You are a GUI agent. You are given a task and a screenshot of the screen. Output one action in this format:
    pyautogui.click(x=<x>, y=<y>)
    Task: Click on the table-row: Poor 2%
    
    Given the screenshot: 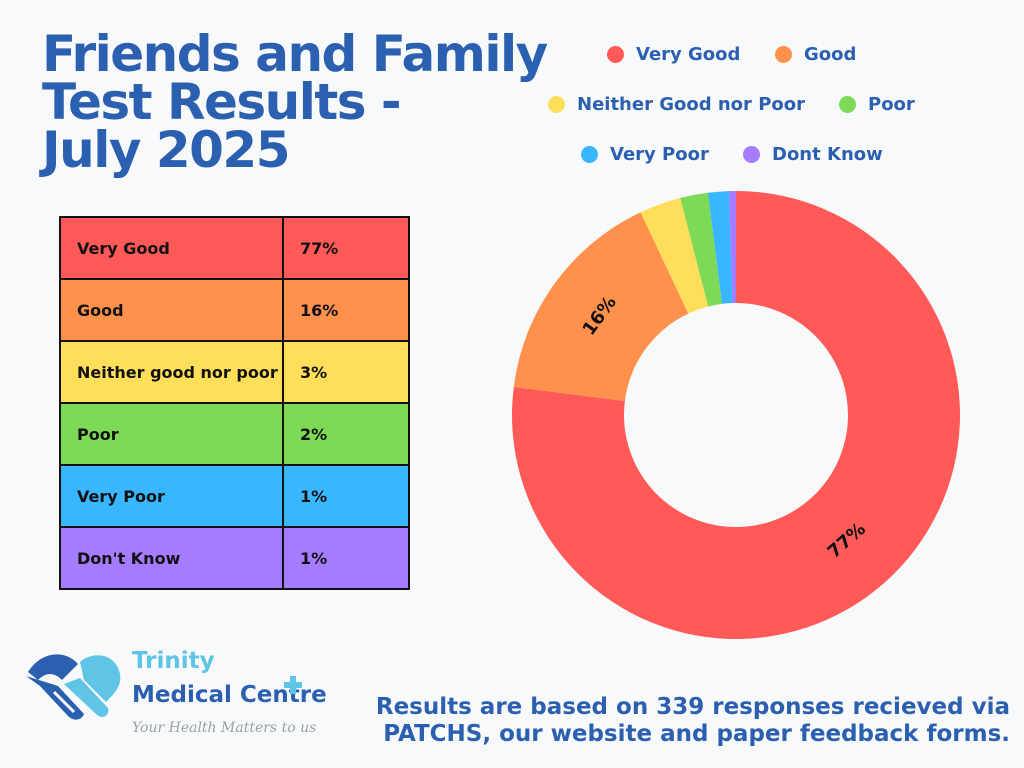 What is the action you would take?
    pyautogui.click(x=234, y=434)
    